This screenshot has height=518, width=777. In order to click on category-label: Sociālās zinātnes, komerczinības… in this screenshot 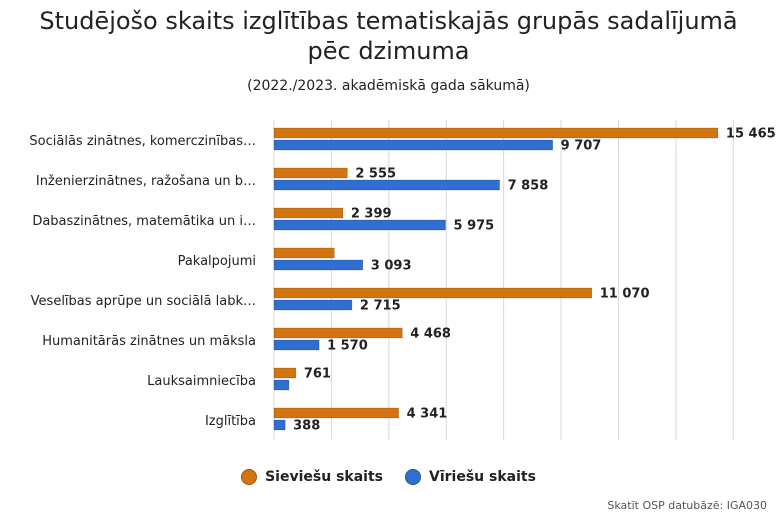, I will do `click(142, 141)`.